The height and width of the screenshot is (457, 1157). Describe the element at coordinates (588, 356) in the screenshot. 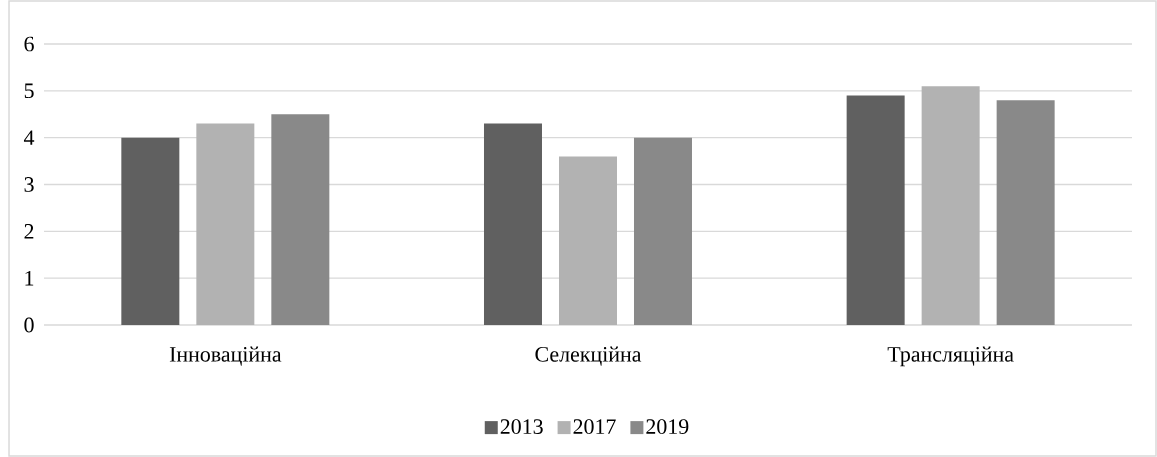

I see `x-tick-label: Селекційна` at that location.